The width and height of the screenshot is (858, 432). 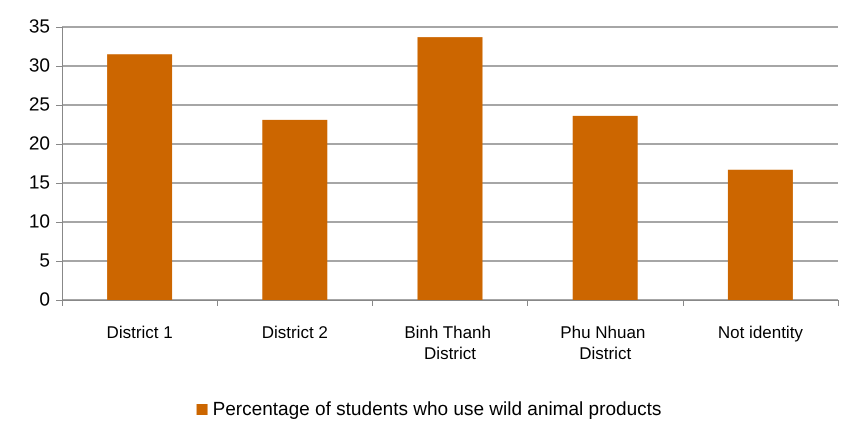 What do you see at coordinates (450, 343) in the screenshot?
I see `x-tick-label: Binh Thanh District` at bounding box center [450, 343].